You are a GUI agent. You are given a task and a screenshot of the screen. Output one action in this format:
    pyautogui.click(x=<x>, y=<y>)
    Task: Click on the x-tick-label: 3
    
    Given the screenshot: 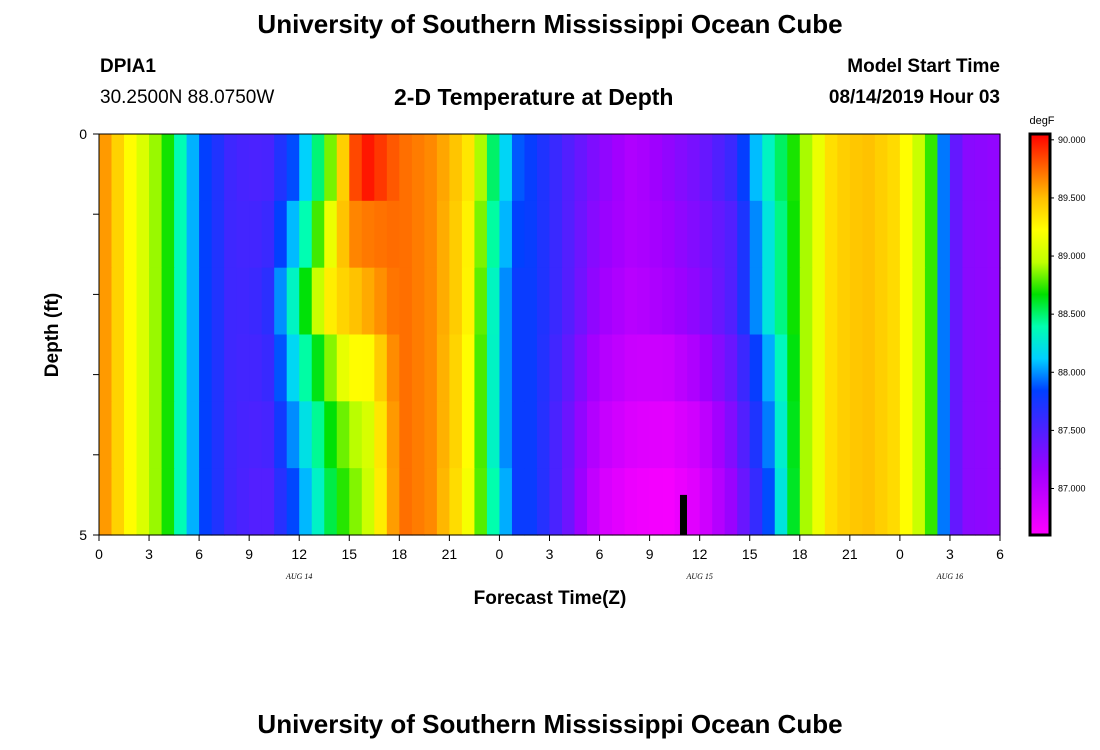 What is the action you would take?
    pyautogui.click(x=550, y=554)
    